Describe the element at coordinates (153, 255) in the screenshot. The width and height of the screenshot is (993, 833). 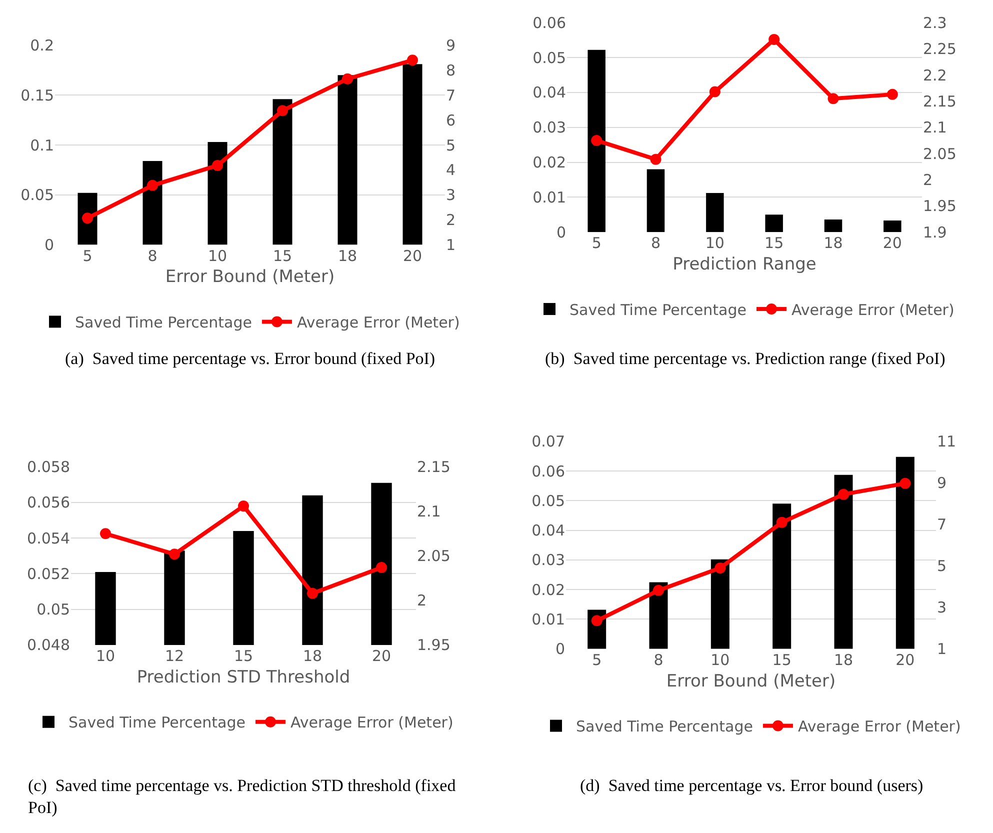
I see `x-tick-label: 8` at that location.